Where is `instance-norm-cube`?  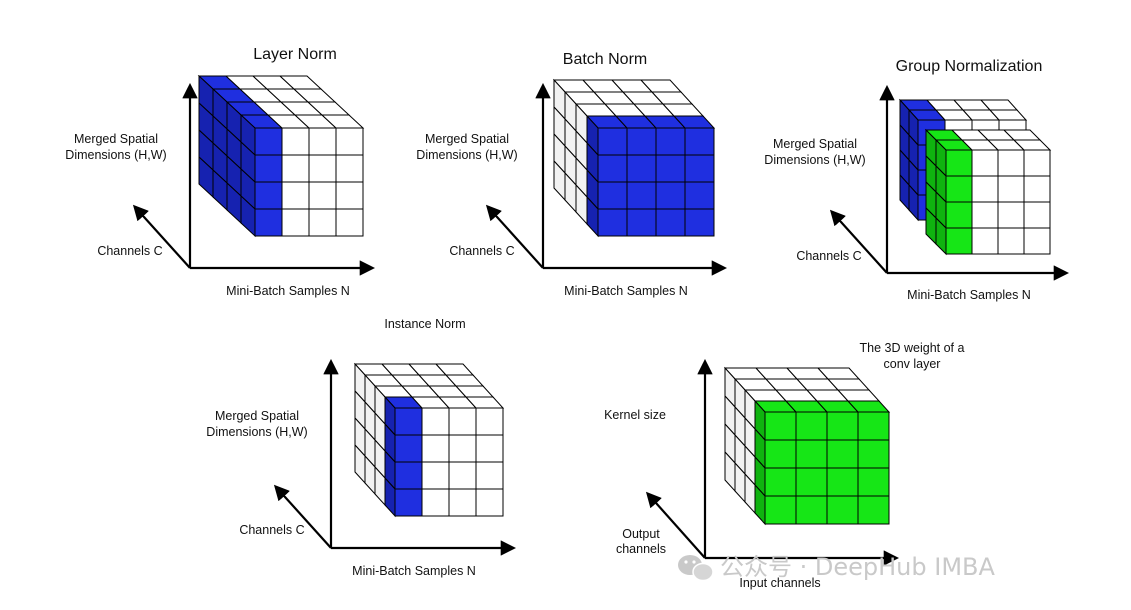 instance-norm-cube is located at coordinates (429, 440).